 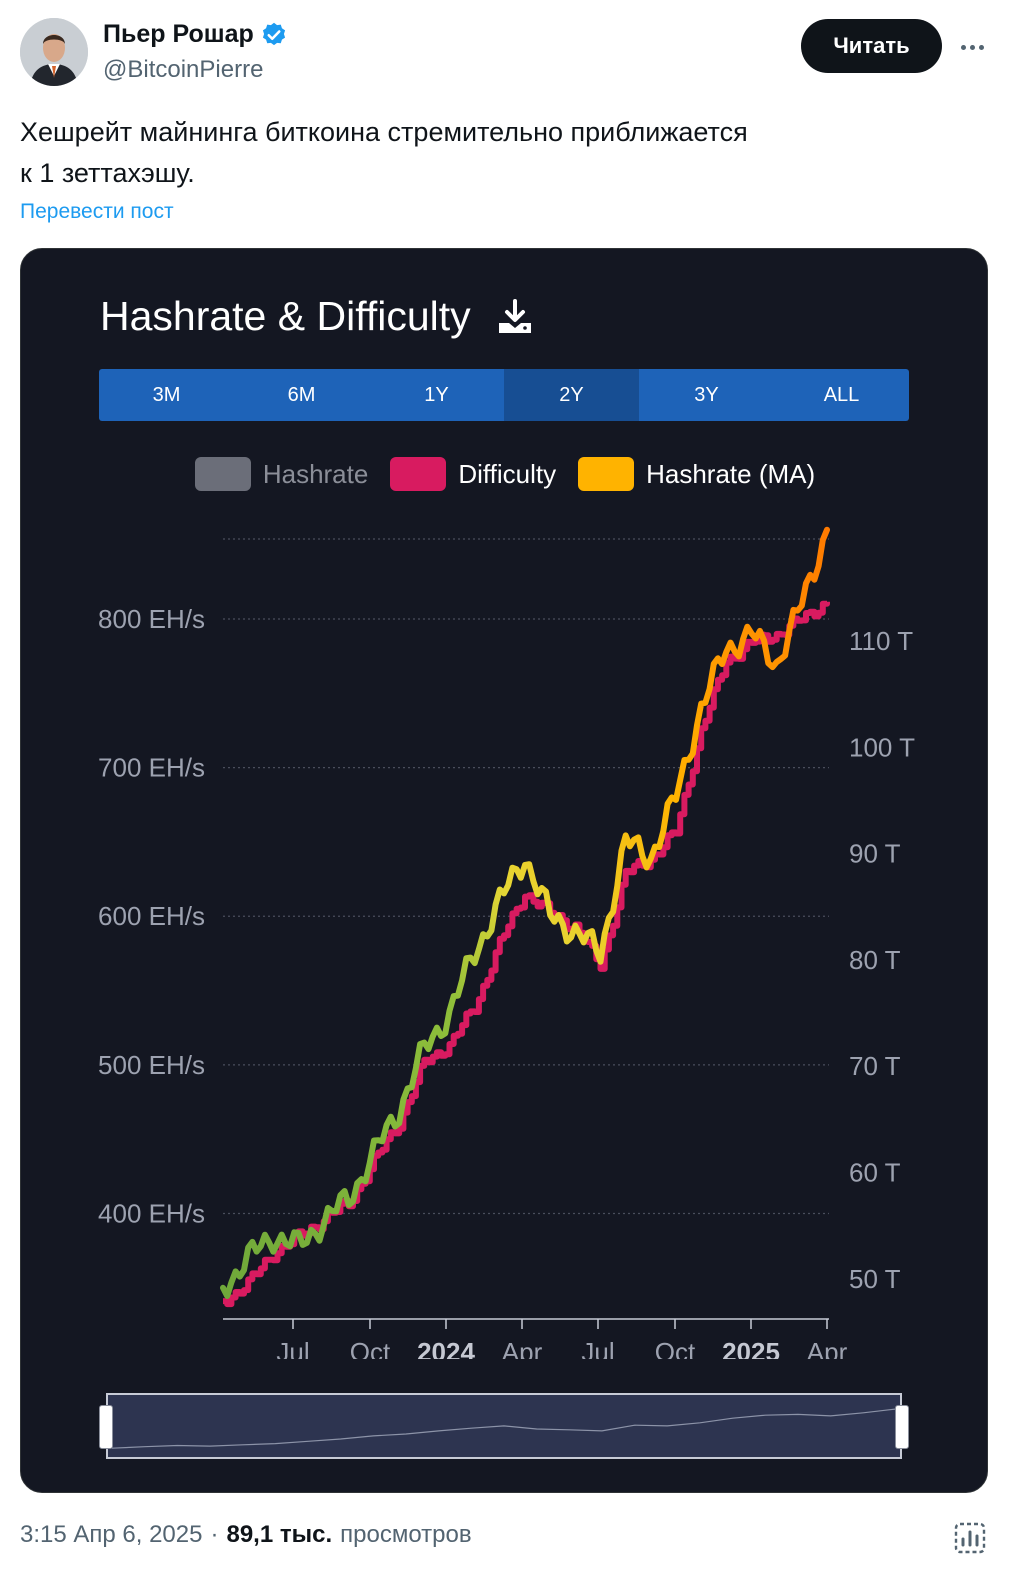 I want to click on y-right-tick-label: 50 T, so click(x=875, y=1279).